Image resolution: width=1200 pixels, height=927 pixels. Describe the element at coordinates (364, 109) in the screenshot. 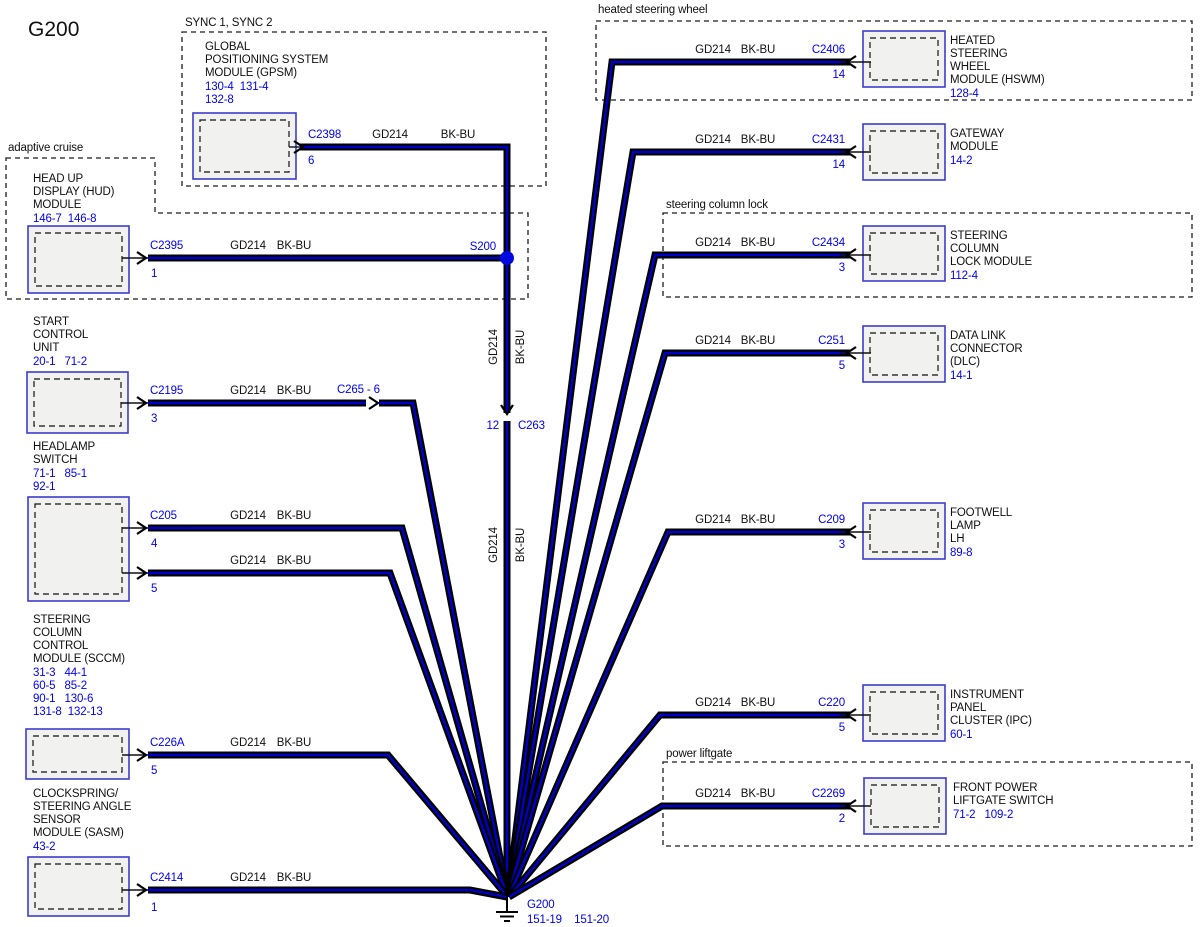

I see `region-box-sync` at that location.